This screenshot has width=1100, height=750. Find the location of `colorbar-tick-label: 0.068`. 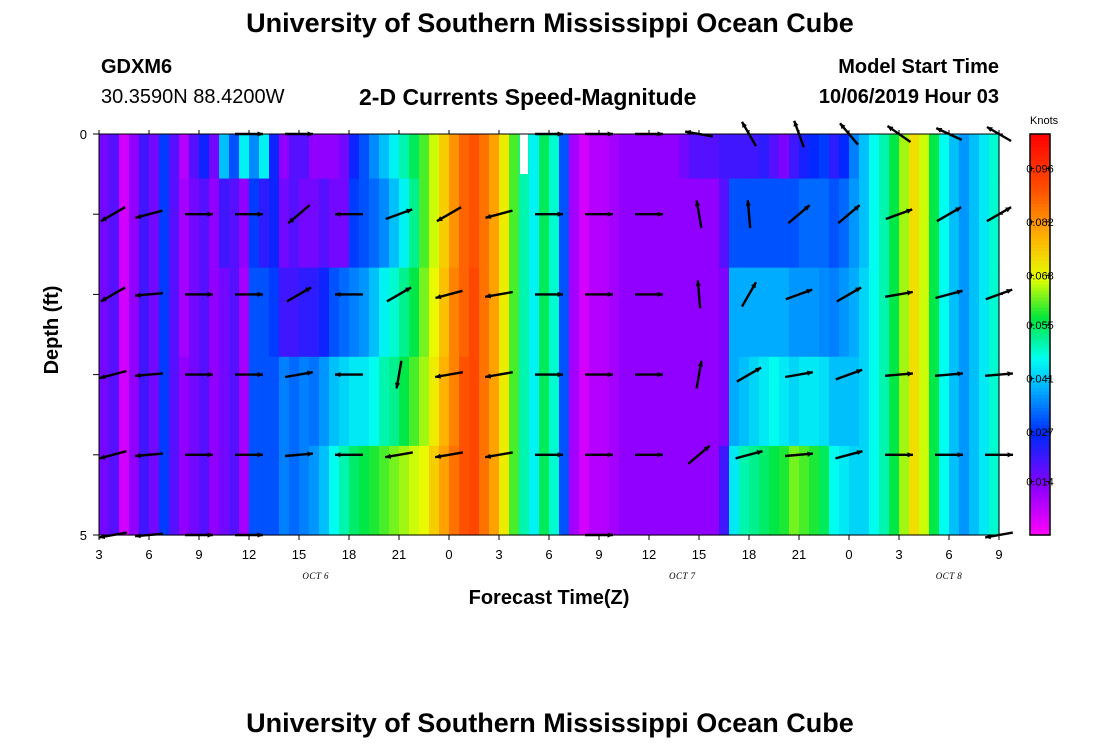

colorbar-tick-label: 0.068 is located at coordinates (1040, 276).